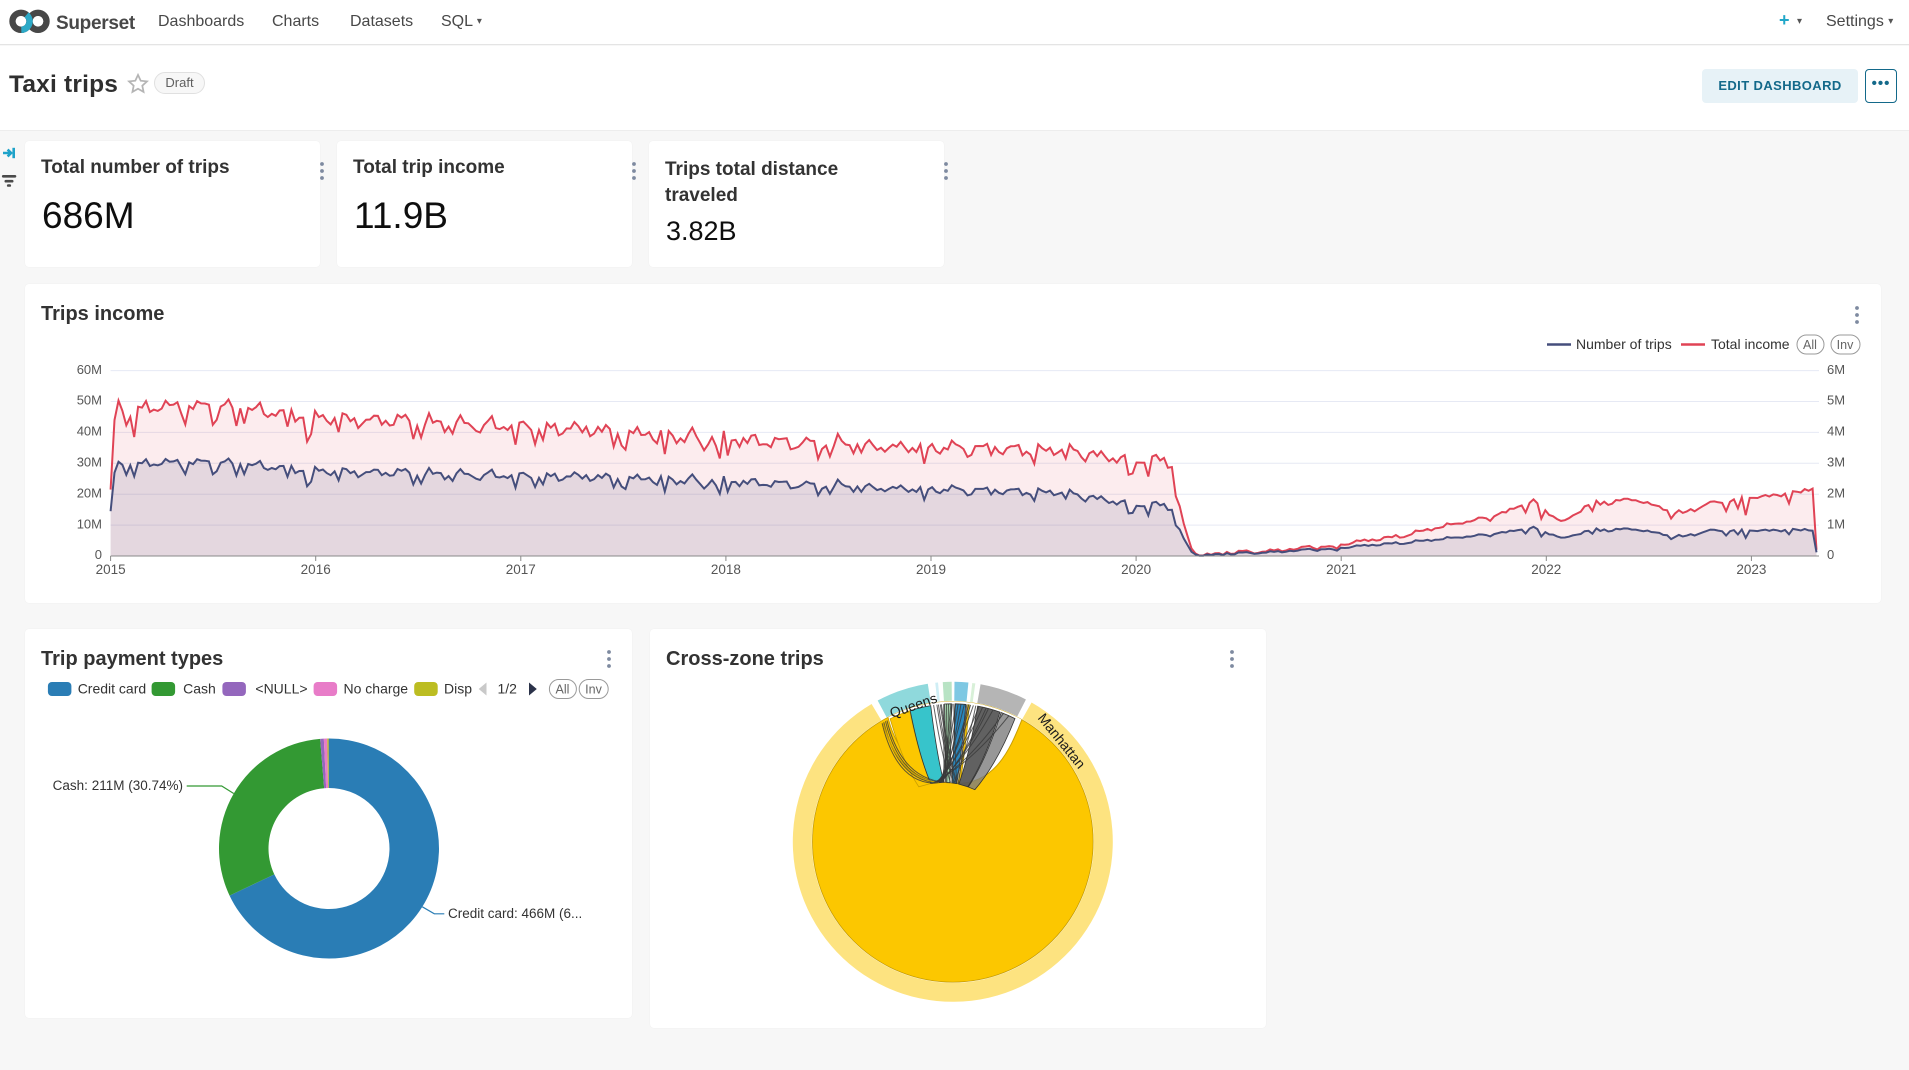 The height and width of the screenshot is (1070, 1909). Describe the element at coordinates (458, 689) in the screenshot. I see `svg-text: Disp` at that location.